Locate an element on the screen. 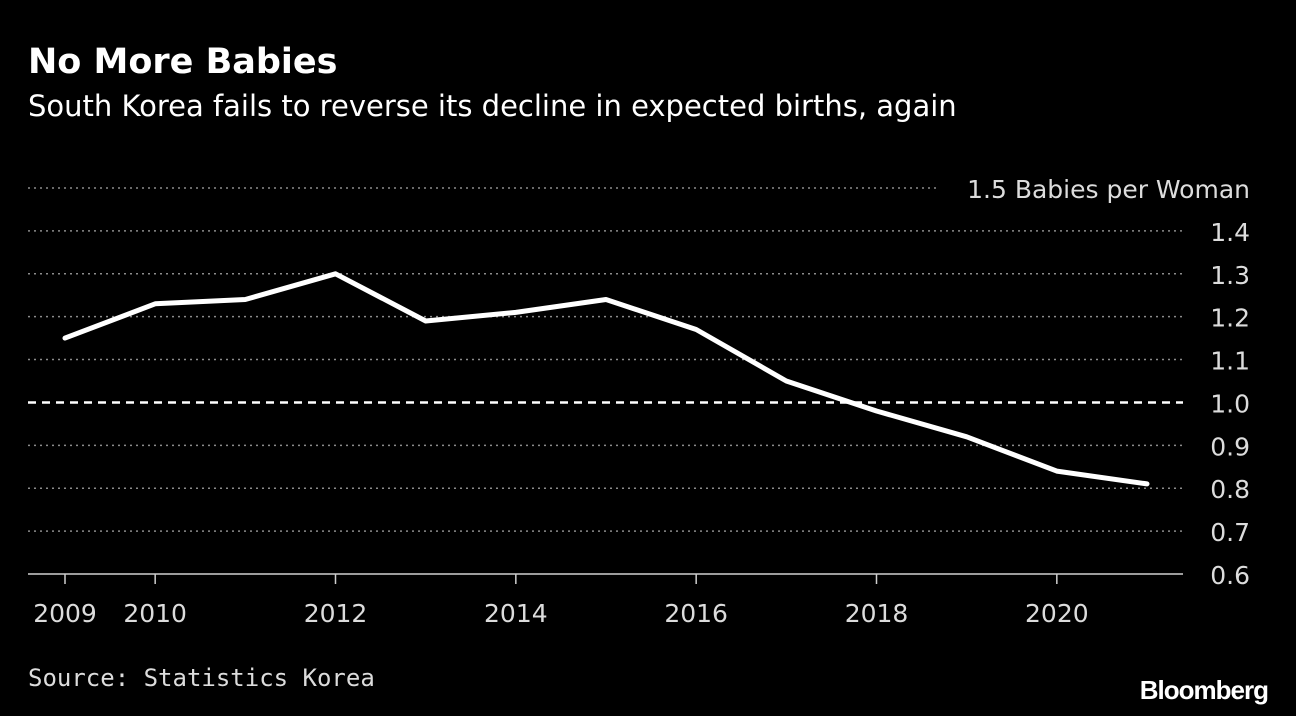 This screenshot has width=1296, height=716. x-tick-label: 2016 is located at coordinates (696, 613).